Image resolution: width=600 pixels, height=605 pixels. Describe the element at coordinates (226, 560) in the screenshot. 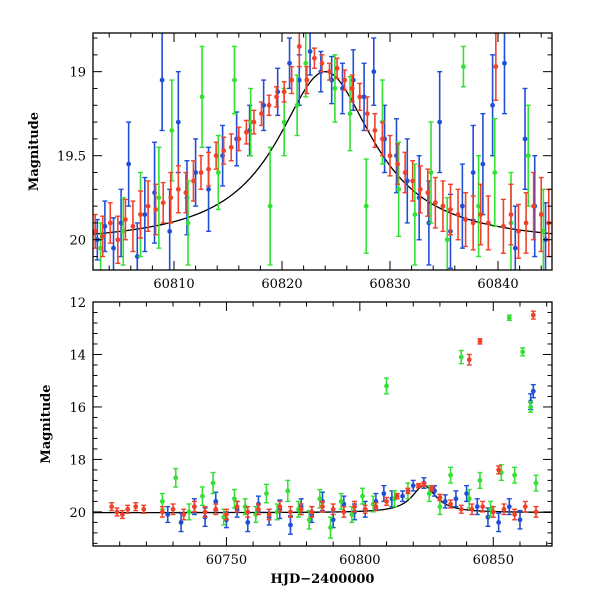

I see `x-tick-label: 60750` at that location.